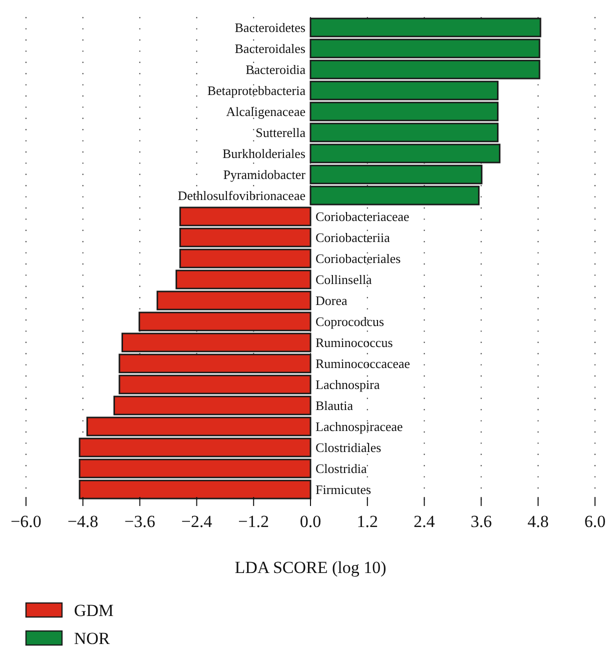 This screenshot has height=652, width=609. I want to click on y-tick-label: Coriobacteriaceae, so click(363, 216).